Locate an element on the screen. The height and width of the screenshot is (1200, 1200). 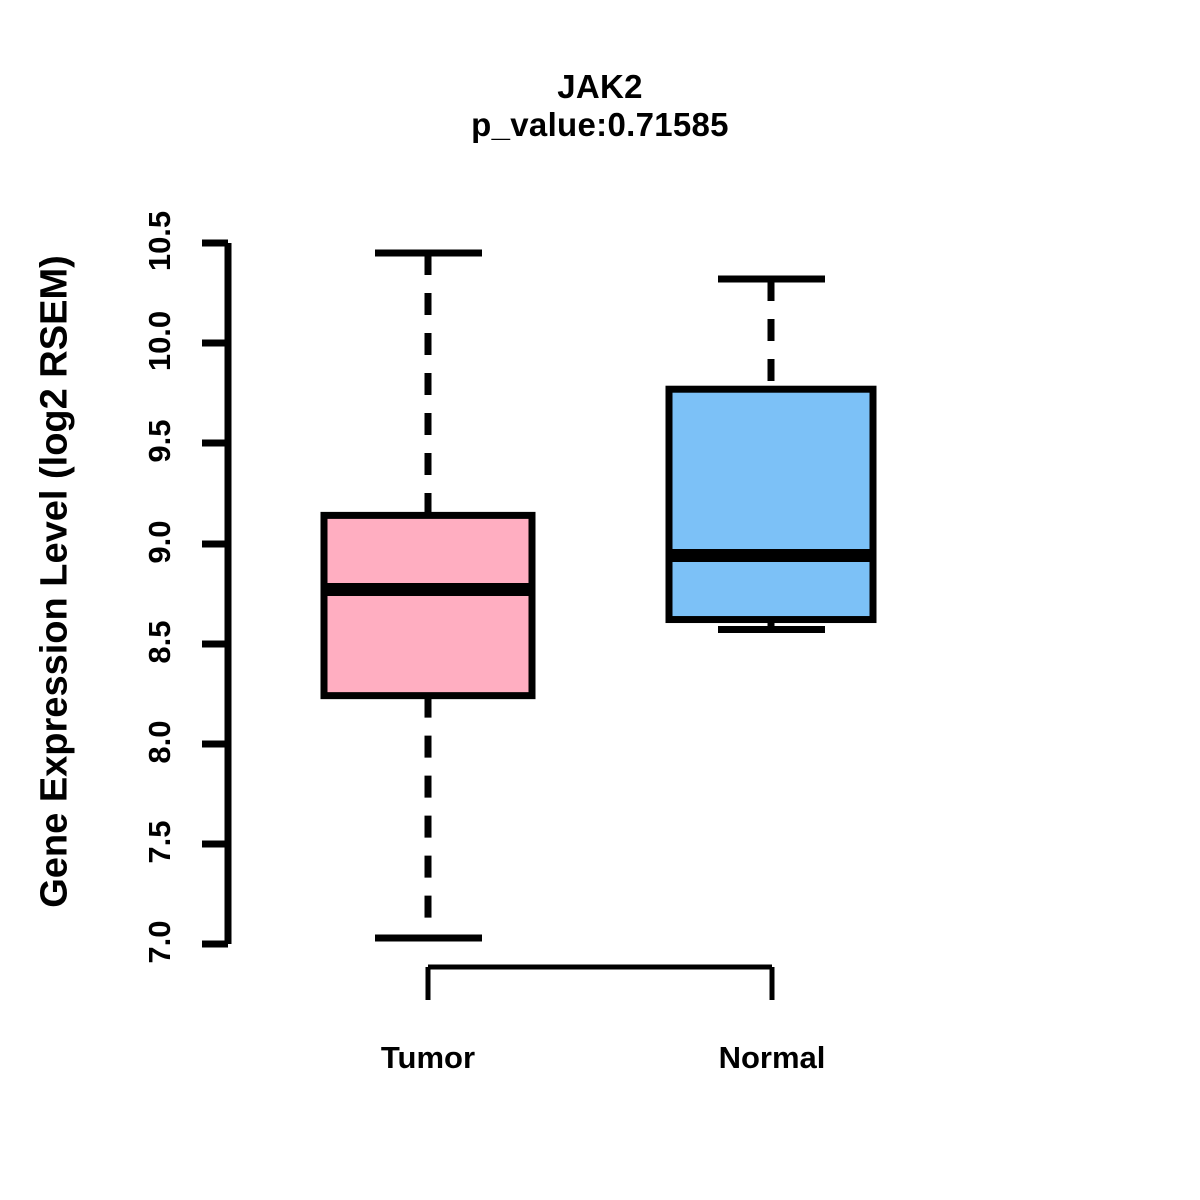
normal-iqr-box is located at coordinates (771, 504).